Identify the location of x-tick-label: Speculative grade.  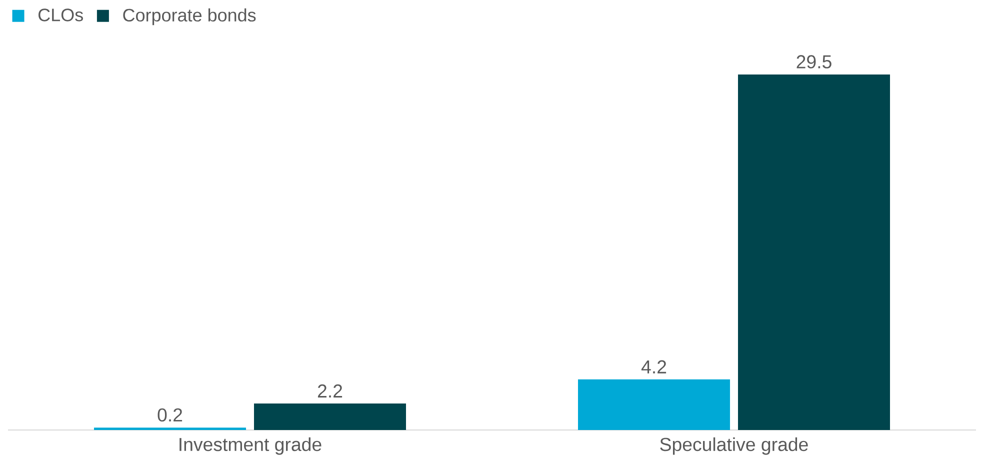
(734, 446).